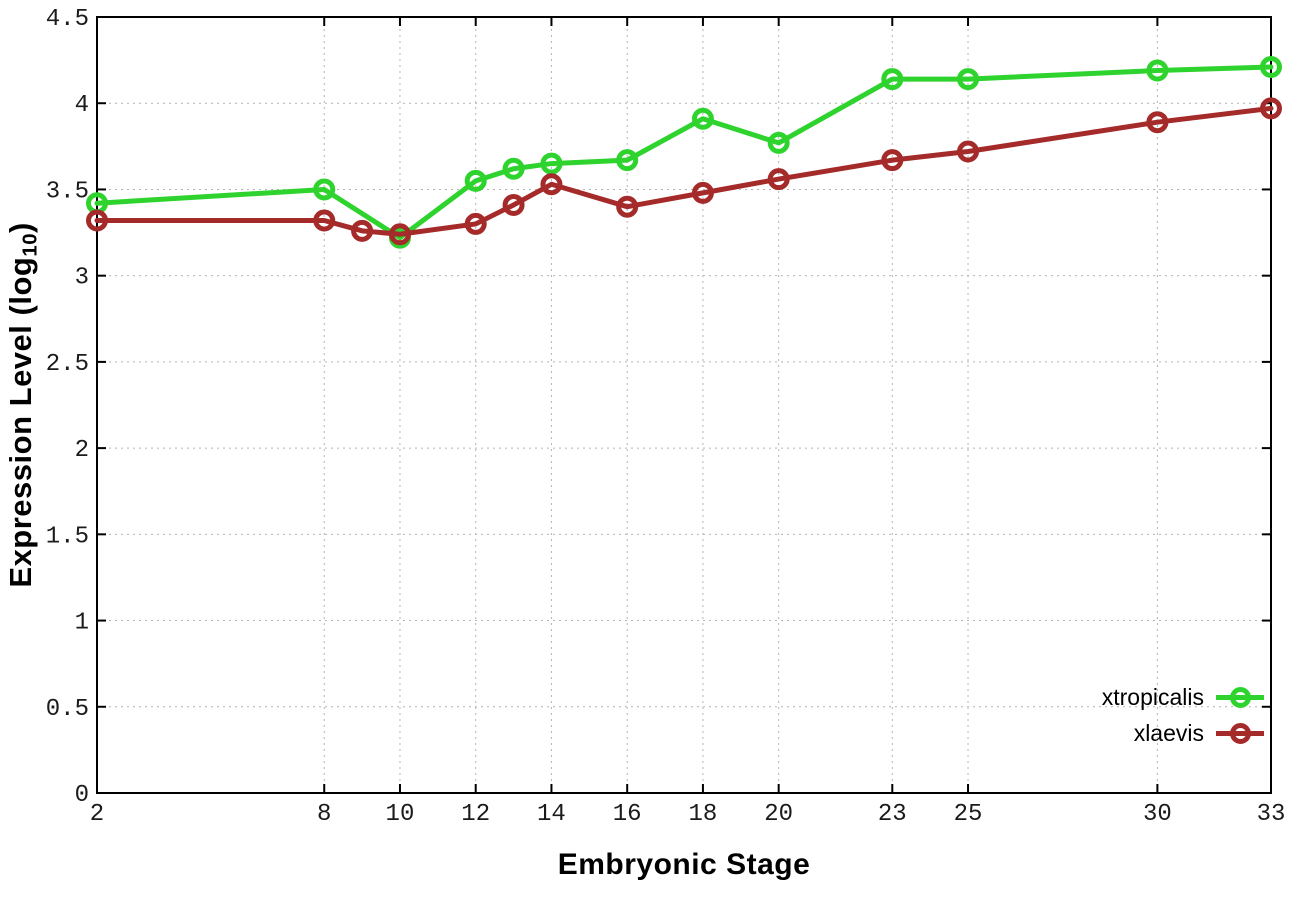 The height and width of the screenshot is (907, 1296). I want to click on x-tick-label: 2, so click(97, 814).